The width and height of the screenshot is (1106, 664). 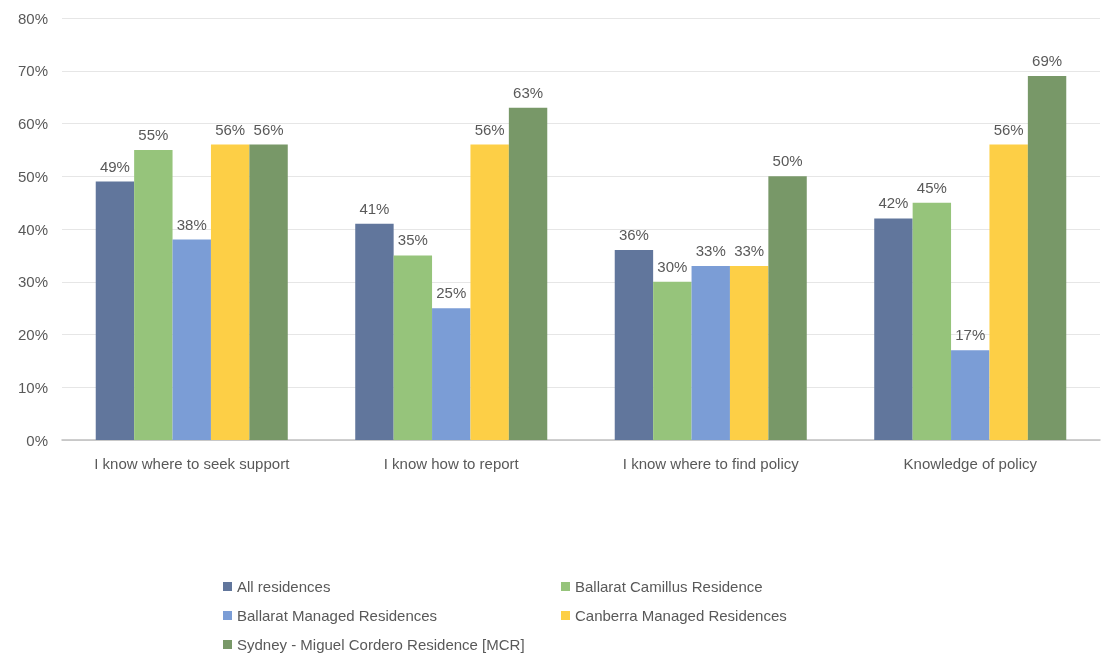 What do you see at coordinates (711, 463) in the screenshot?
I see `x-tick-label: I know where to find policy` at bounding box center [711, 463].